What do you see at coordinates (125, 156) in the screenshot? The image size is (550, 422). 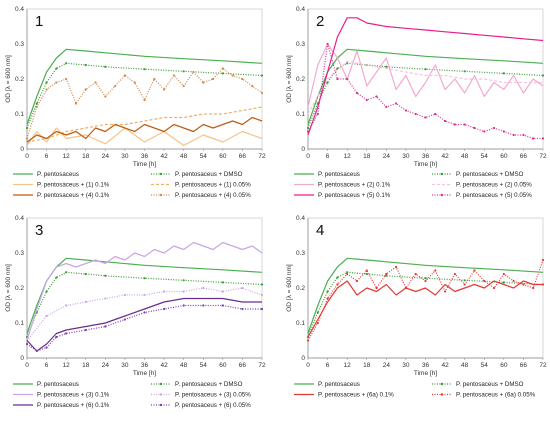 I see `x-tick-label: 30` at bounding box center [125, 156].